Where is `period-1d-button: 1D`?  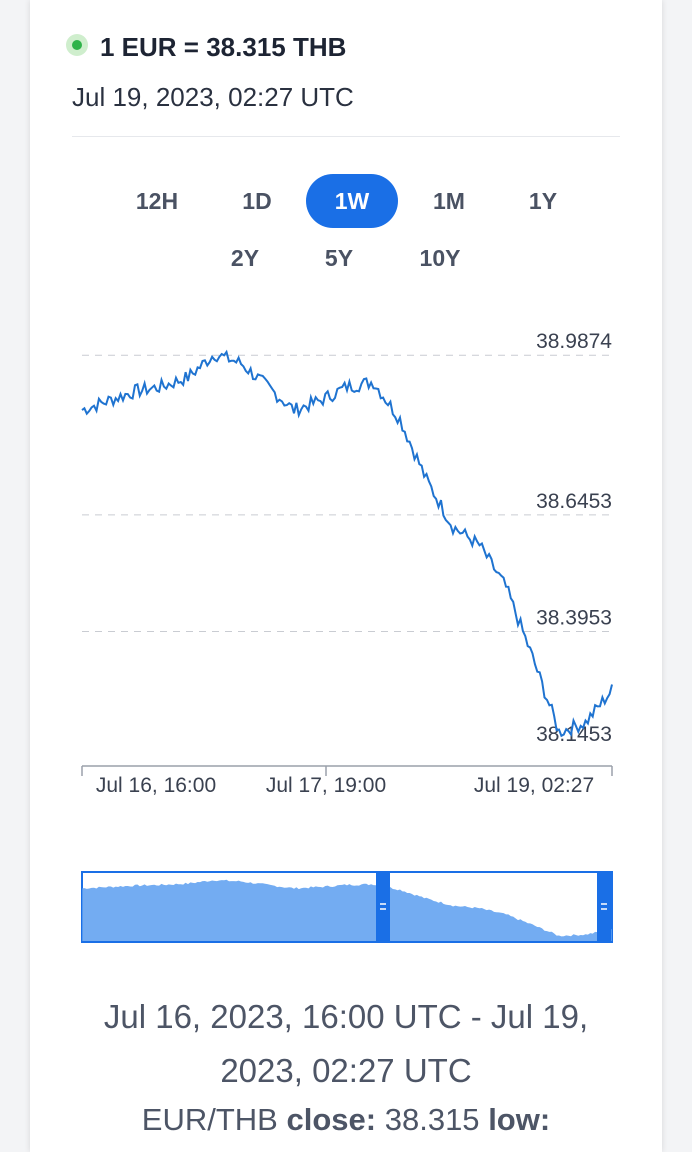
period-1d-button: 1D is located at coordinates (257, 201).